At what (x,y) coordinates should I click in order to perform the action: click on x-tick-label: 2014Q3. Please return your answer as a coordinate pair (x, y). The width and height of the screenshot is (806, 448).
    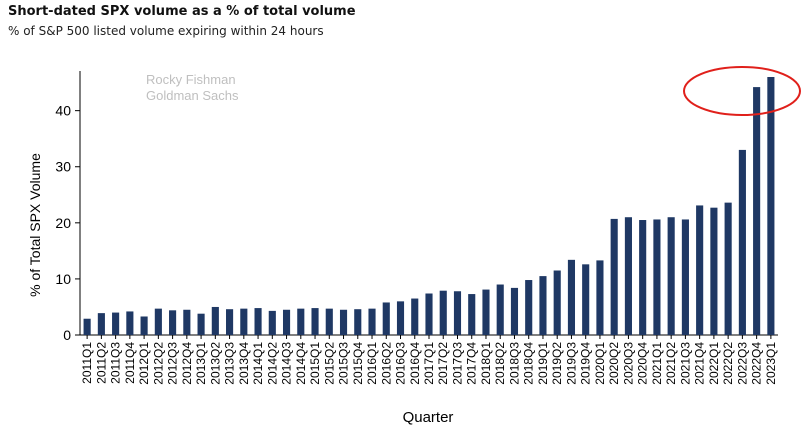
    Looking at the image, I should click on (287, 363).